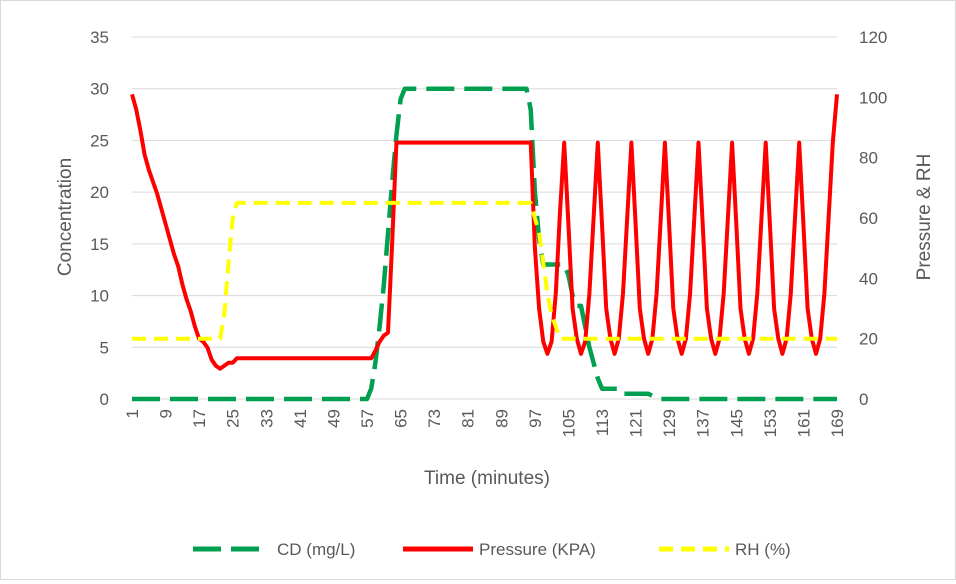  What do you see at coordinates (401, 418) in the screenshot?
I see `x-tick-label: 65` at bounding box center [401, 418].